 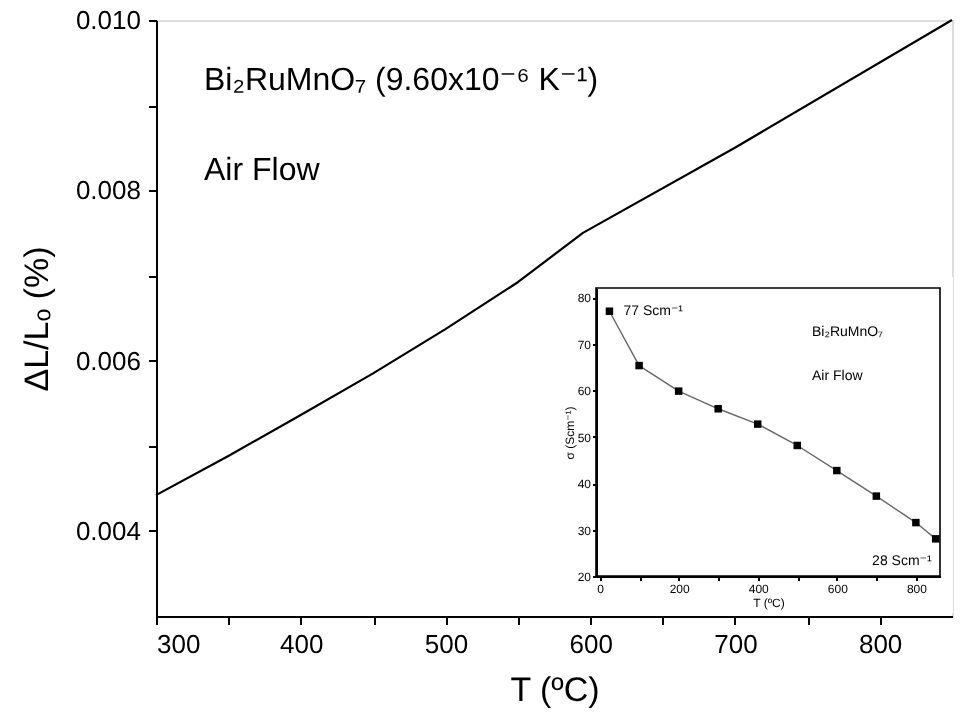 What do you see at coordinates (591, 644) in the screenshot?
I see `x-tick-label: 600` at bounding box center [591, 644].